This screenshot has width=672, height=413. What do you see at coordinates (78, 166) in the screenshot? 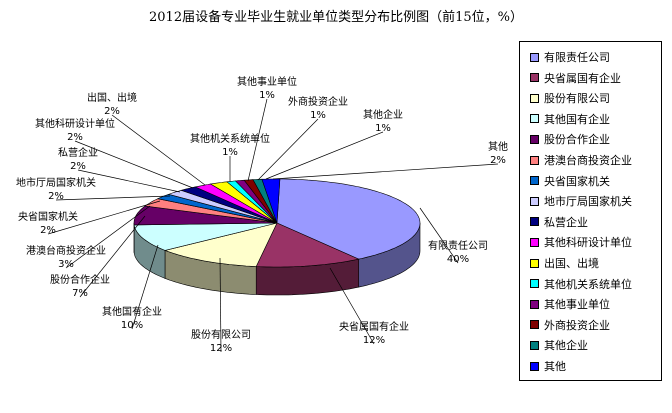
I see `slice-9-value-label: 2%` at bounding box center [78, 166].